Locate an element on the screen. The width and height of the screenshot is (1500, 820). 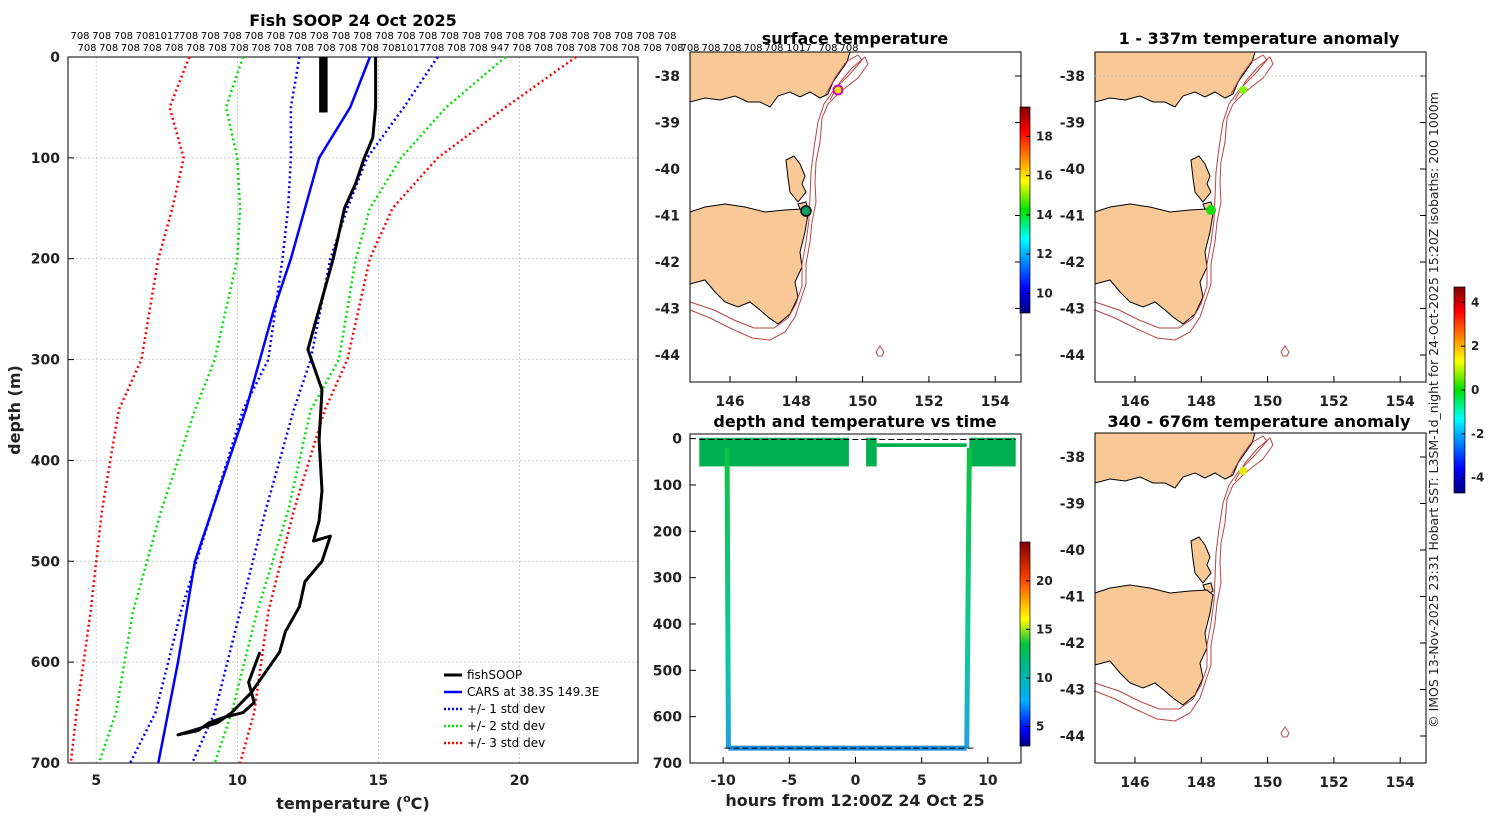
timeseries-descent is located at coordinates (727, 598).